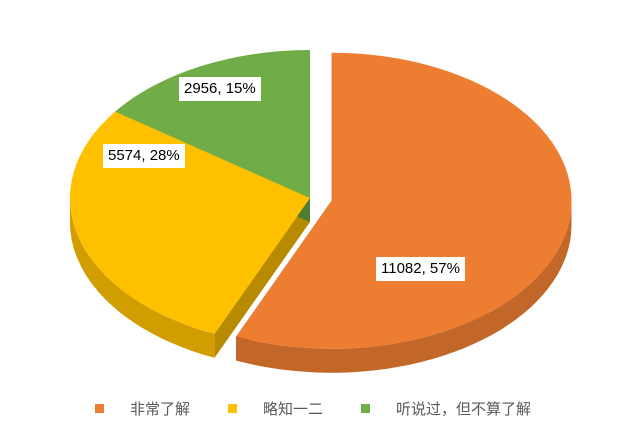 The height and width of the screenshot is (447, 626). I want to click on legend: 非常了解 略知一二 听说过，但不算了解, so click(313, 408).